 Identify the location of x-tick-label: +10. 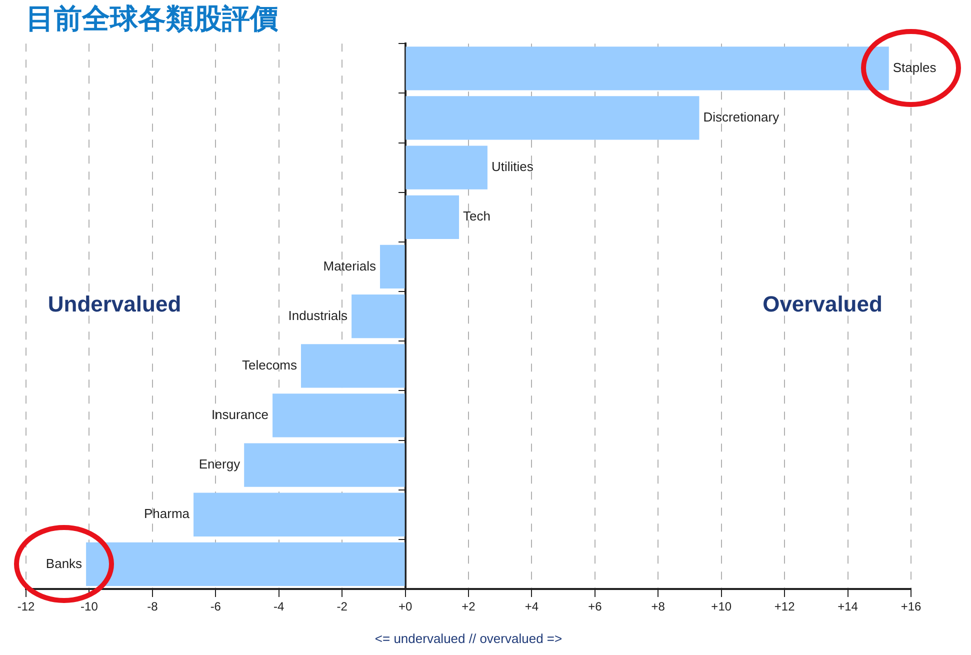
(721, 607).